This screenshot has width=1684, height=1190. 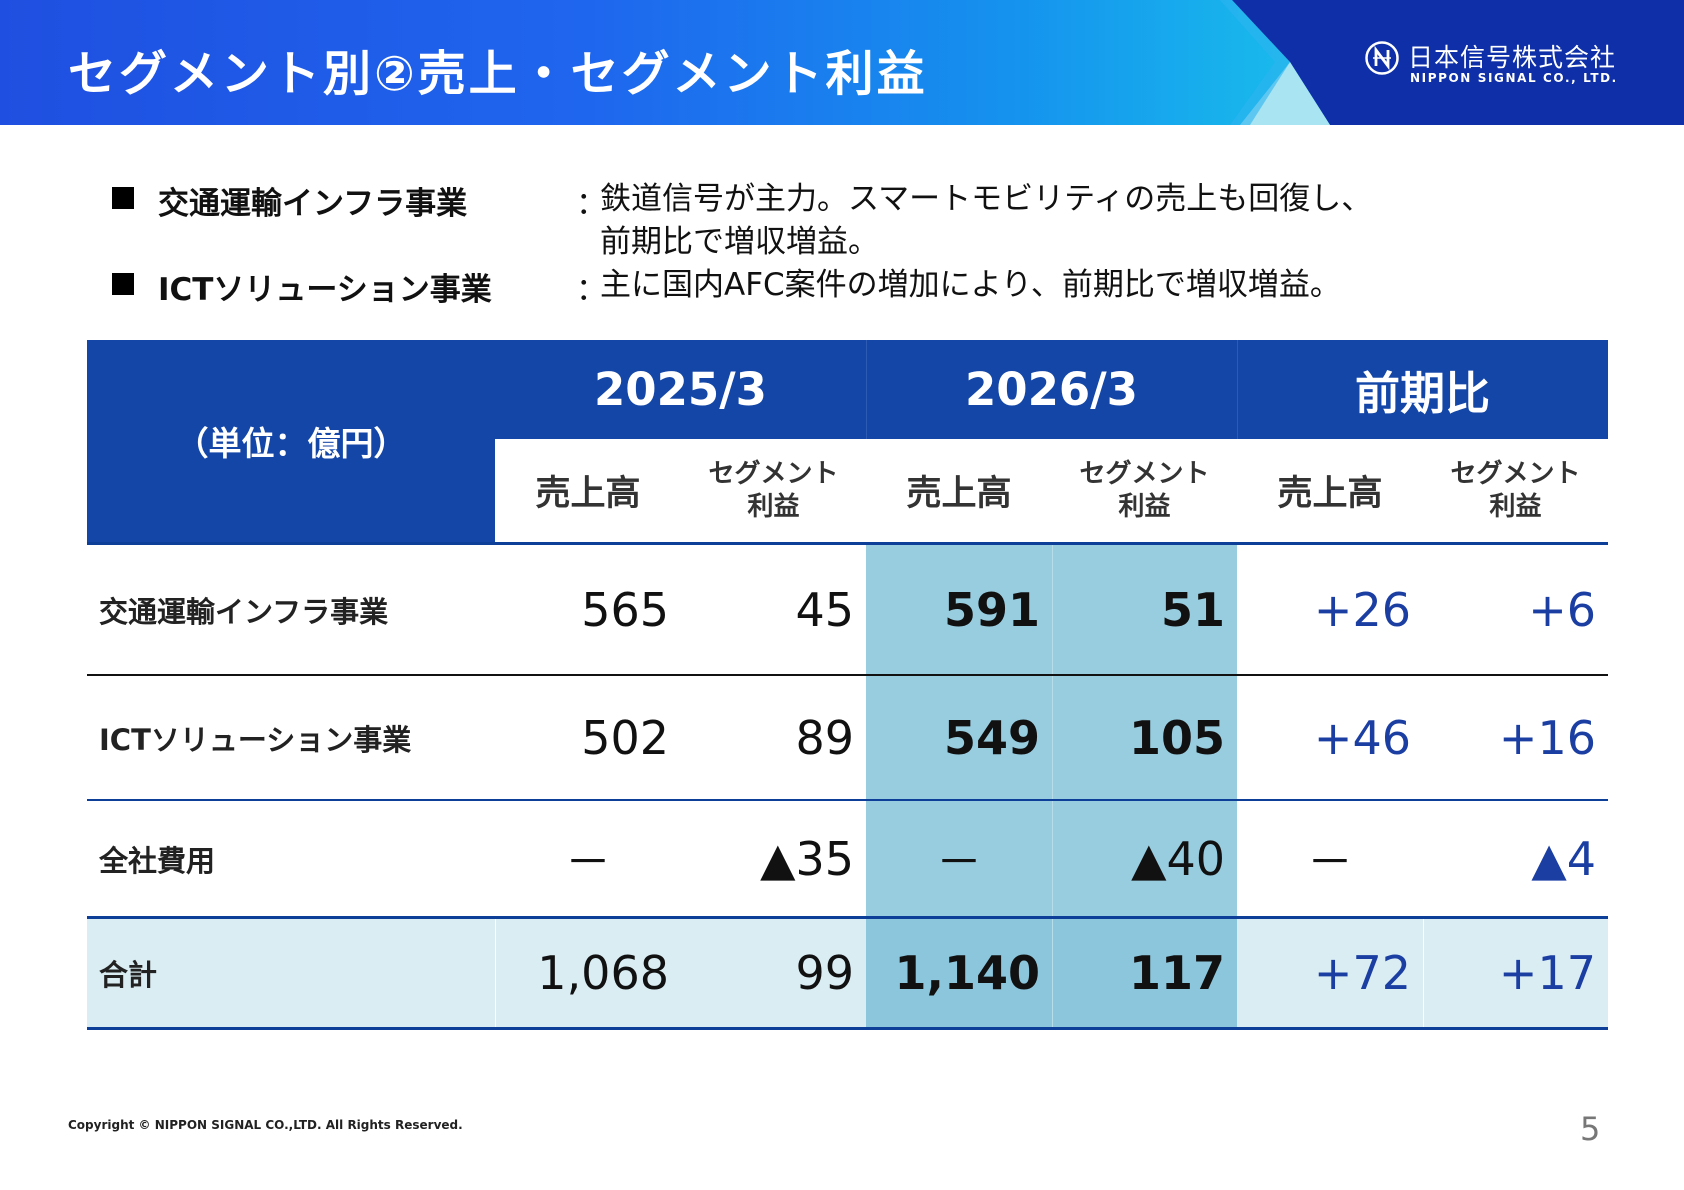 I want to click on value-cell: 105, so click(x=1176, y=737).